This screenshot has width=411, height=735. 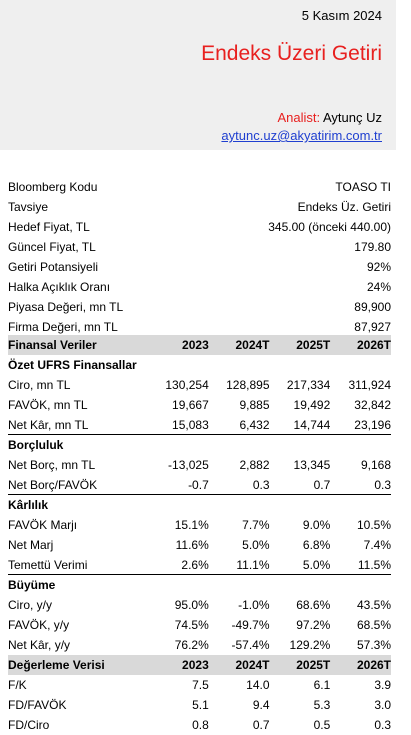 I want to click on info-value: 92%, so click(x=378, y=267).